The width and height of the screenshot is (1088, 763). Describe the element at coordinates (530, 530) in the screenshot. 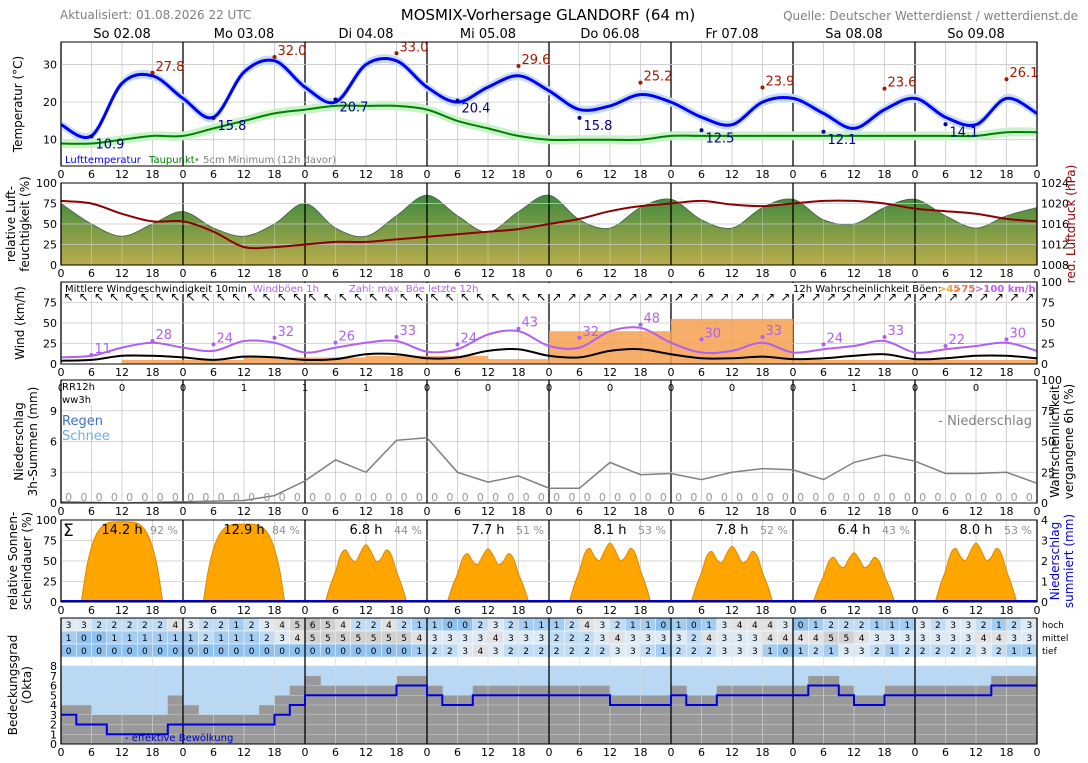

I see `daily-sunshine-percent: 51 %` at that location.